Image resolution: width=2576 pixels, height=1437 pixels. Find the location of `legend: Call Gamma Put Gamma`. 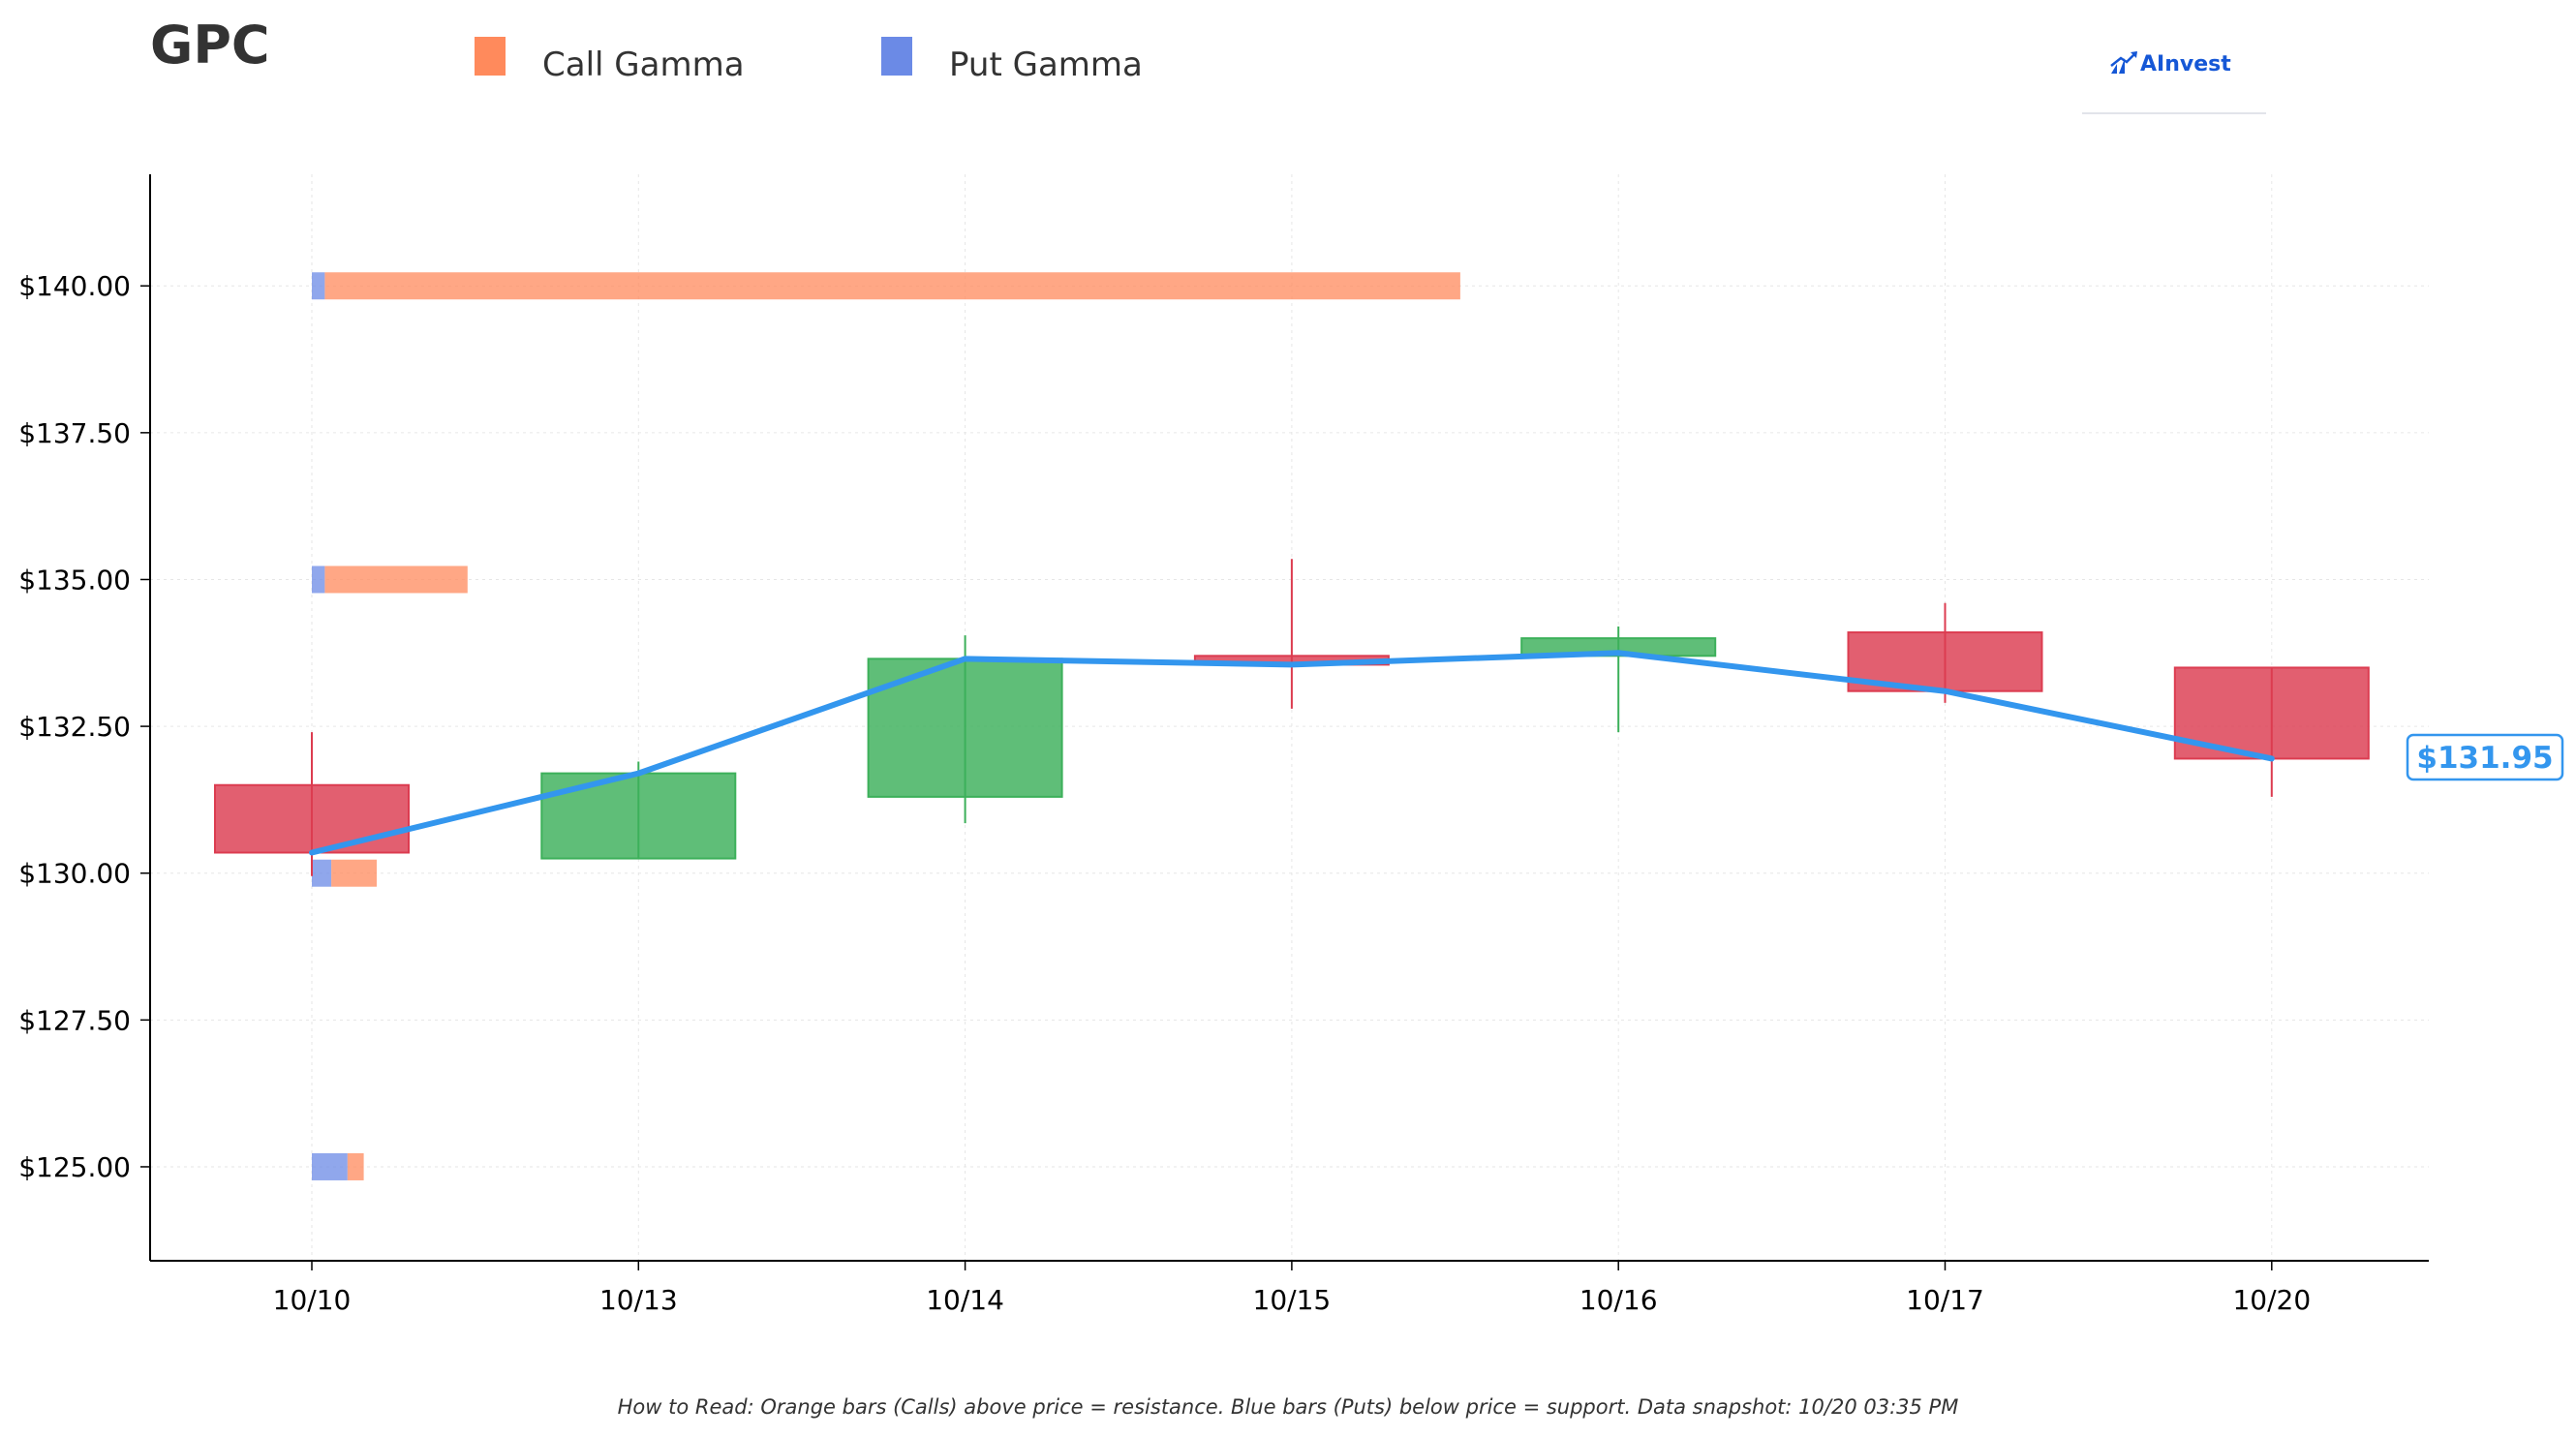

legend: Call Gamma Put Gamma is located at coordinates (809, 61).